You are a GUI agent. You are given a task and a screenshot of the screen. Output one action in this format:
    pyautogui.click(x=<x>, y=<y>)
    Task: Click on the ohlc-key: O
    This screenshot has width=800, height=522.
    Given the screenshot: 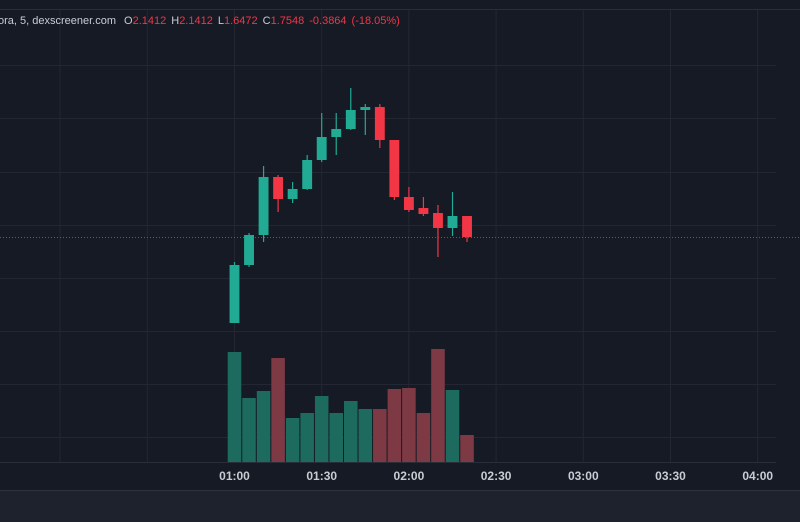 What is the action you would take?
    pyautogui.click(x=128, y=21)
    